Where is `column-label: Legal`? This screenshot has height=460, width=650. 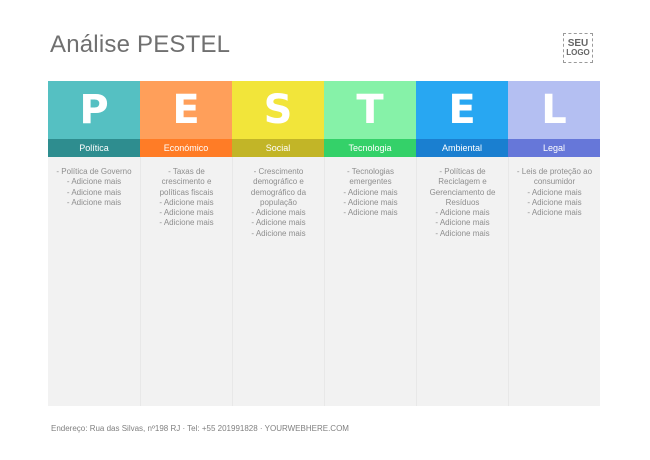
column-label: Legal is located at coordinates (554, 148).